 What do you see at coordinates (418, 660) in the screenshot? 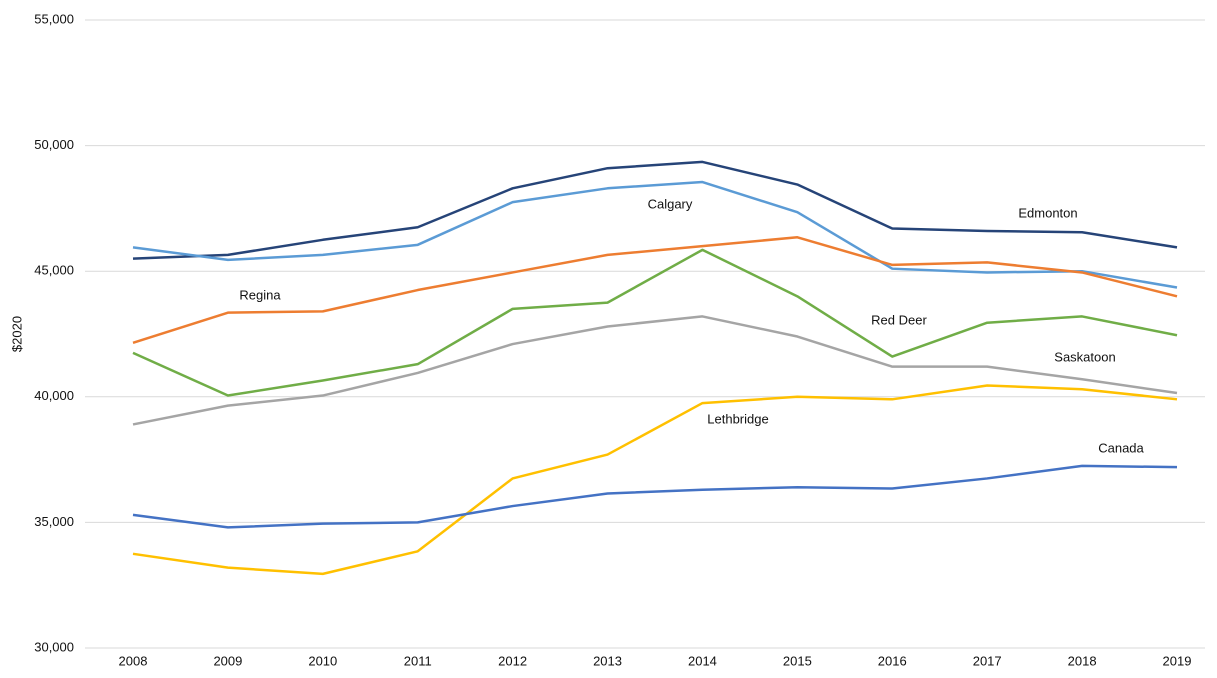
I see `x-tick-label: 2011` at bounding box center [418, 660].